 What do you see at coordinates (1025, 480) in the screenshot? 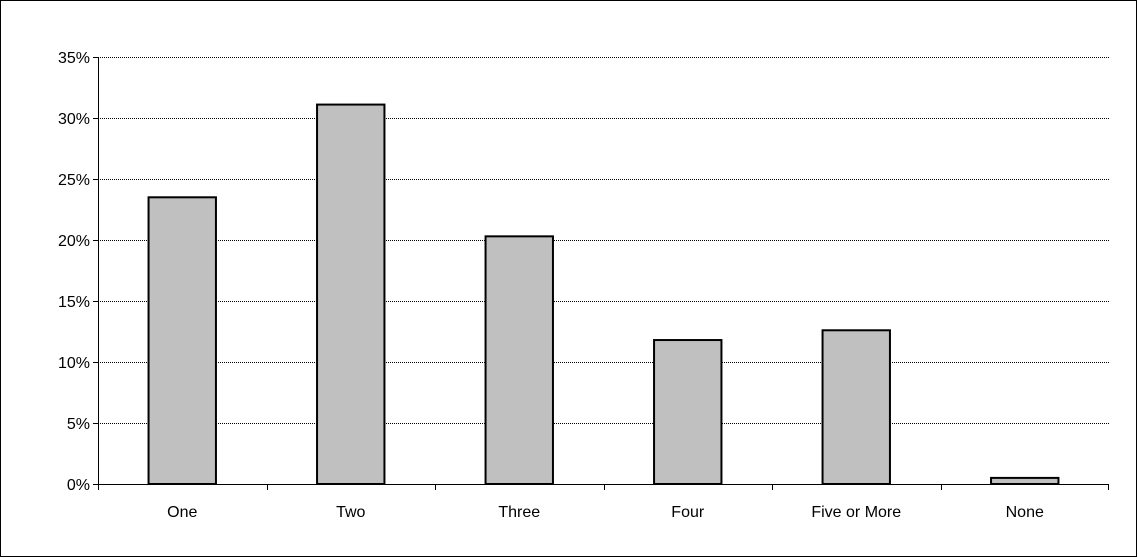
I see `bar-none` at bounding box center [1025, 480].